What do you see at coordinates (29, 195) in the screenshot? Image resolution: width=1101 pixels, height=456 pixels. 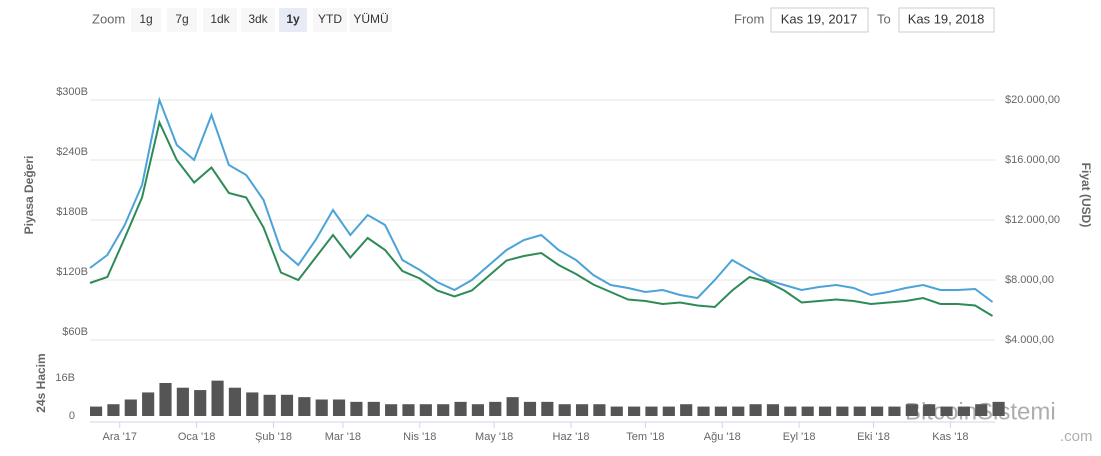 I see `y-axis-title: Piyasa Değeri` at bounding box center [29, 195].